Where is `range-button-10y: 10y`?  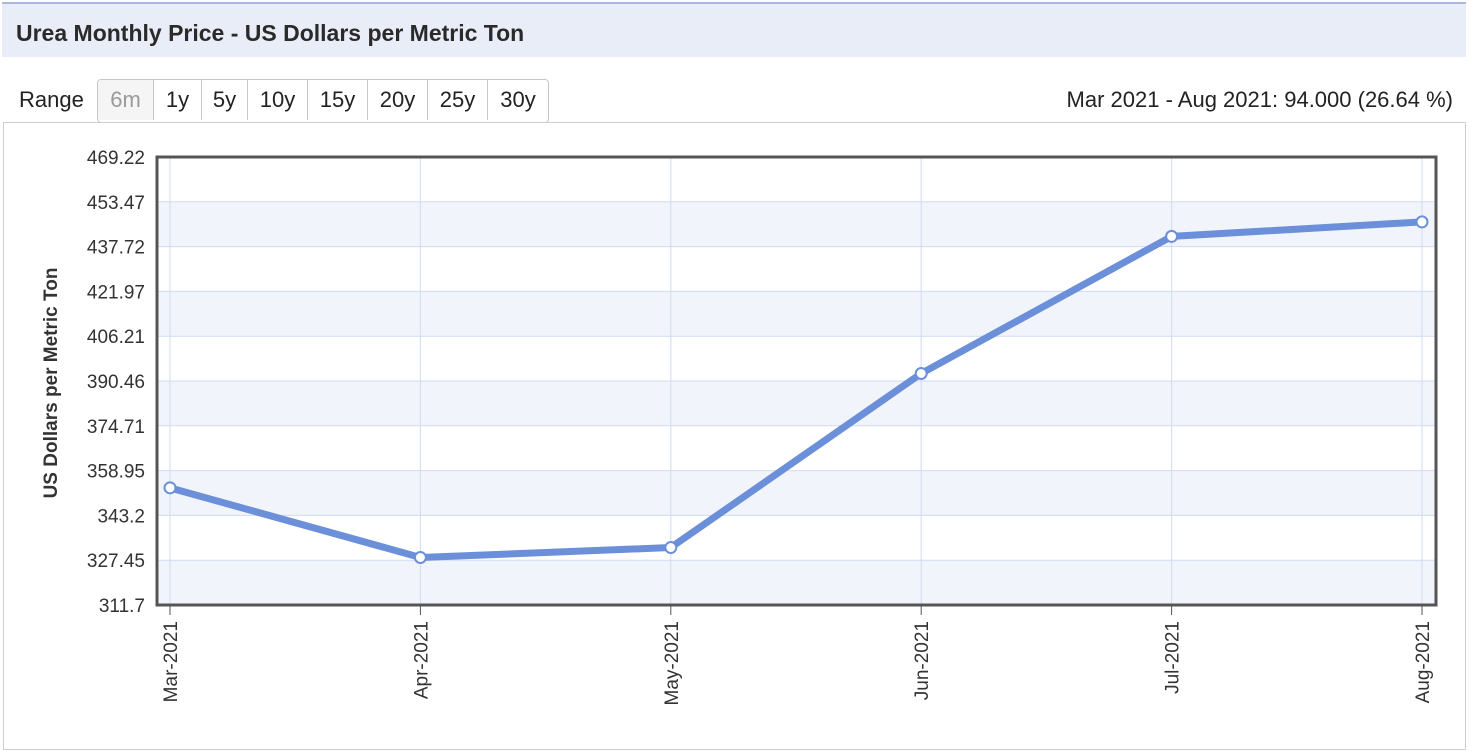 range-button-10y: 10y is located at coordinates (278, 100).